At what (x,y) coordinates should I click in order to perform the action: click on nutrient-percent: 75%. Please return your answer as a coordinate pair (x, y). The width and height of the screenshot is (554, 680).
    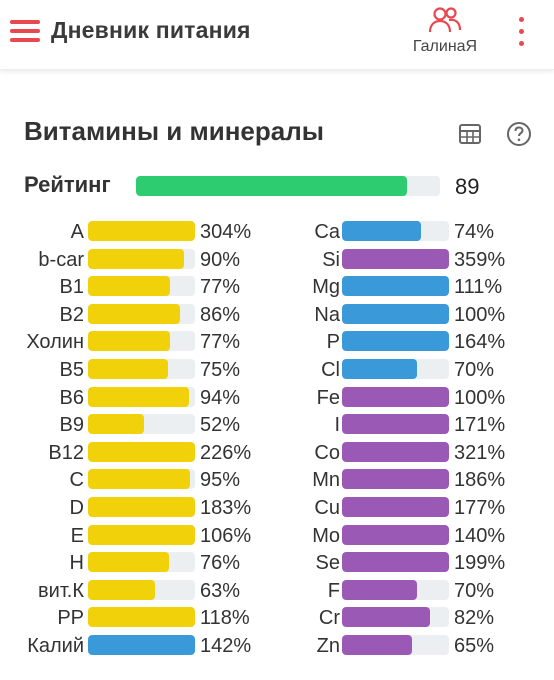
    Looking at the image, I should click on (220, 369).